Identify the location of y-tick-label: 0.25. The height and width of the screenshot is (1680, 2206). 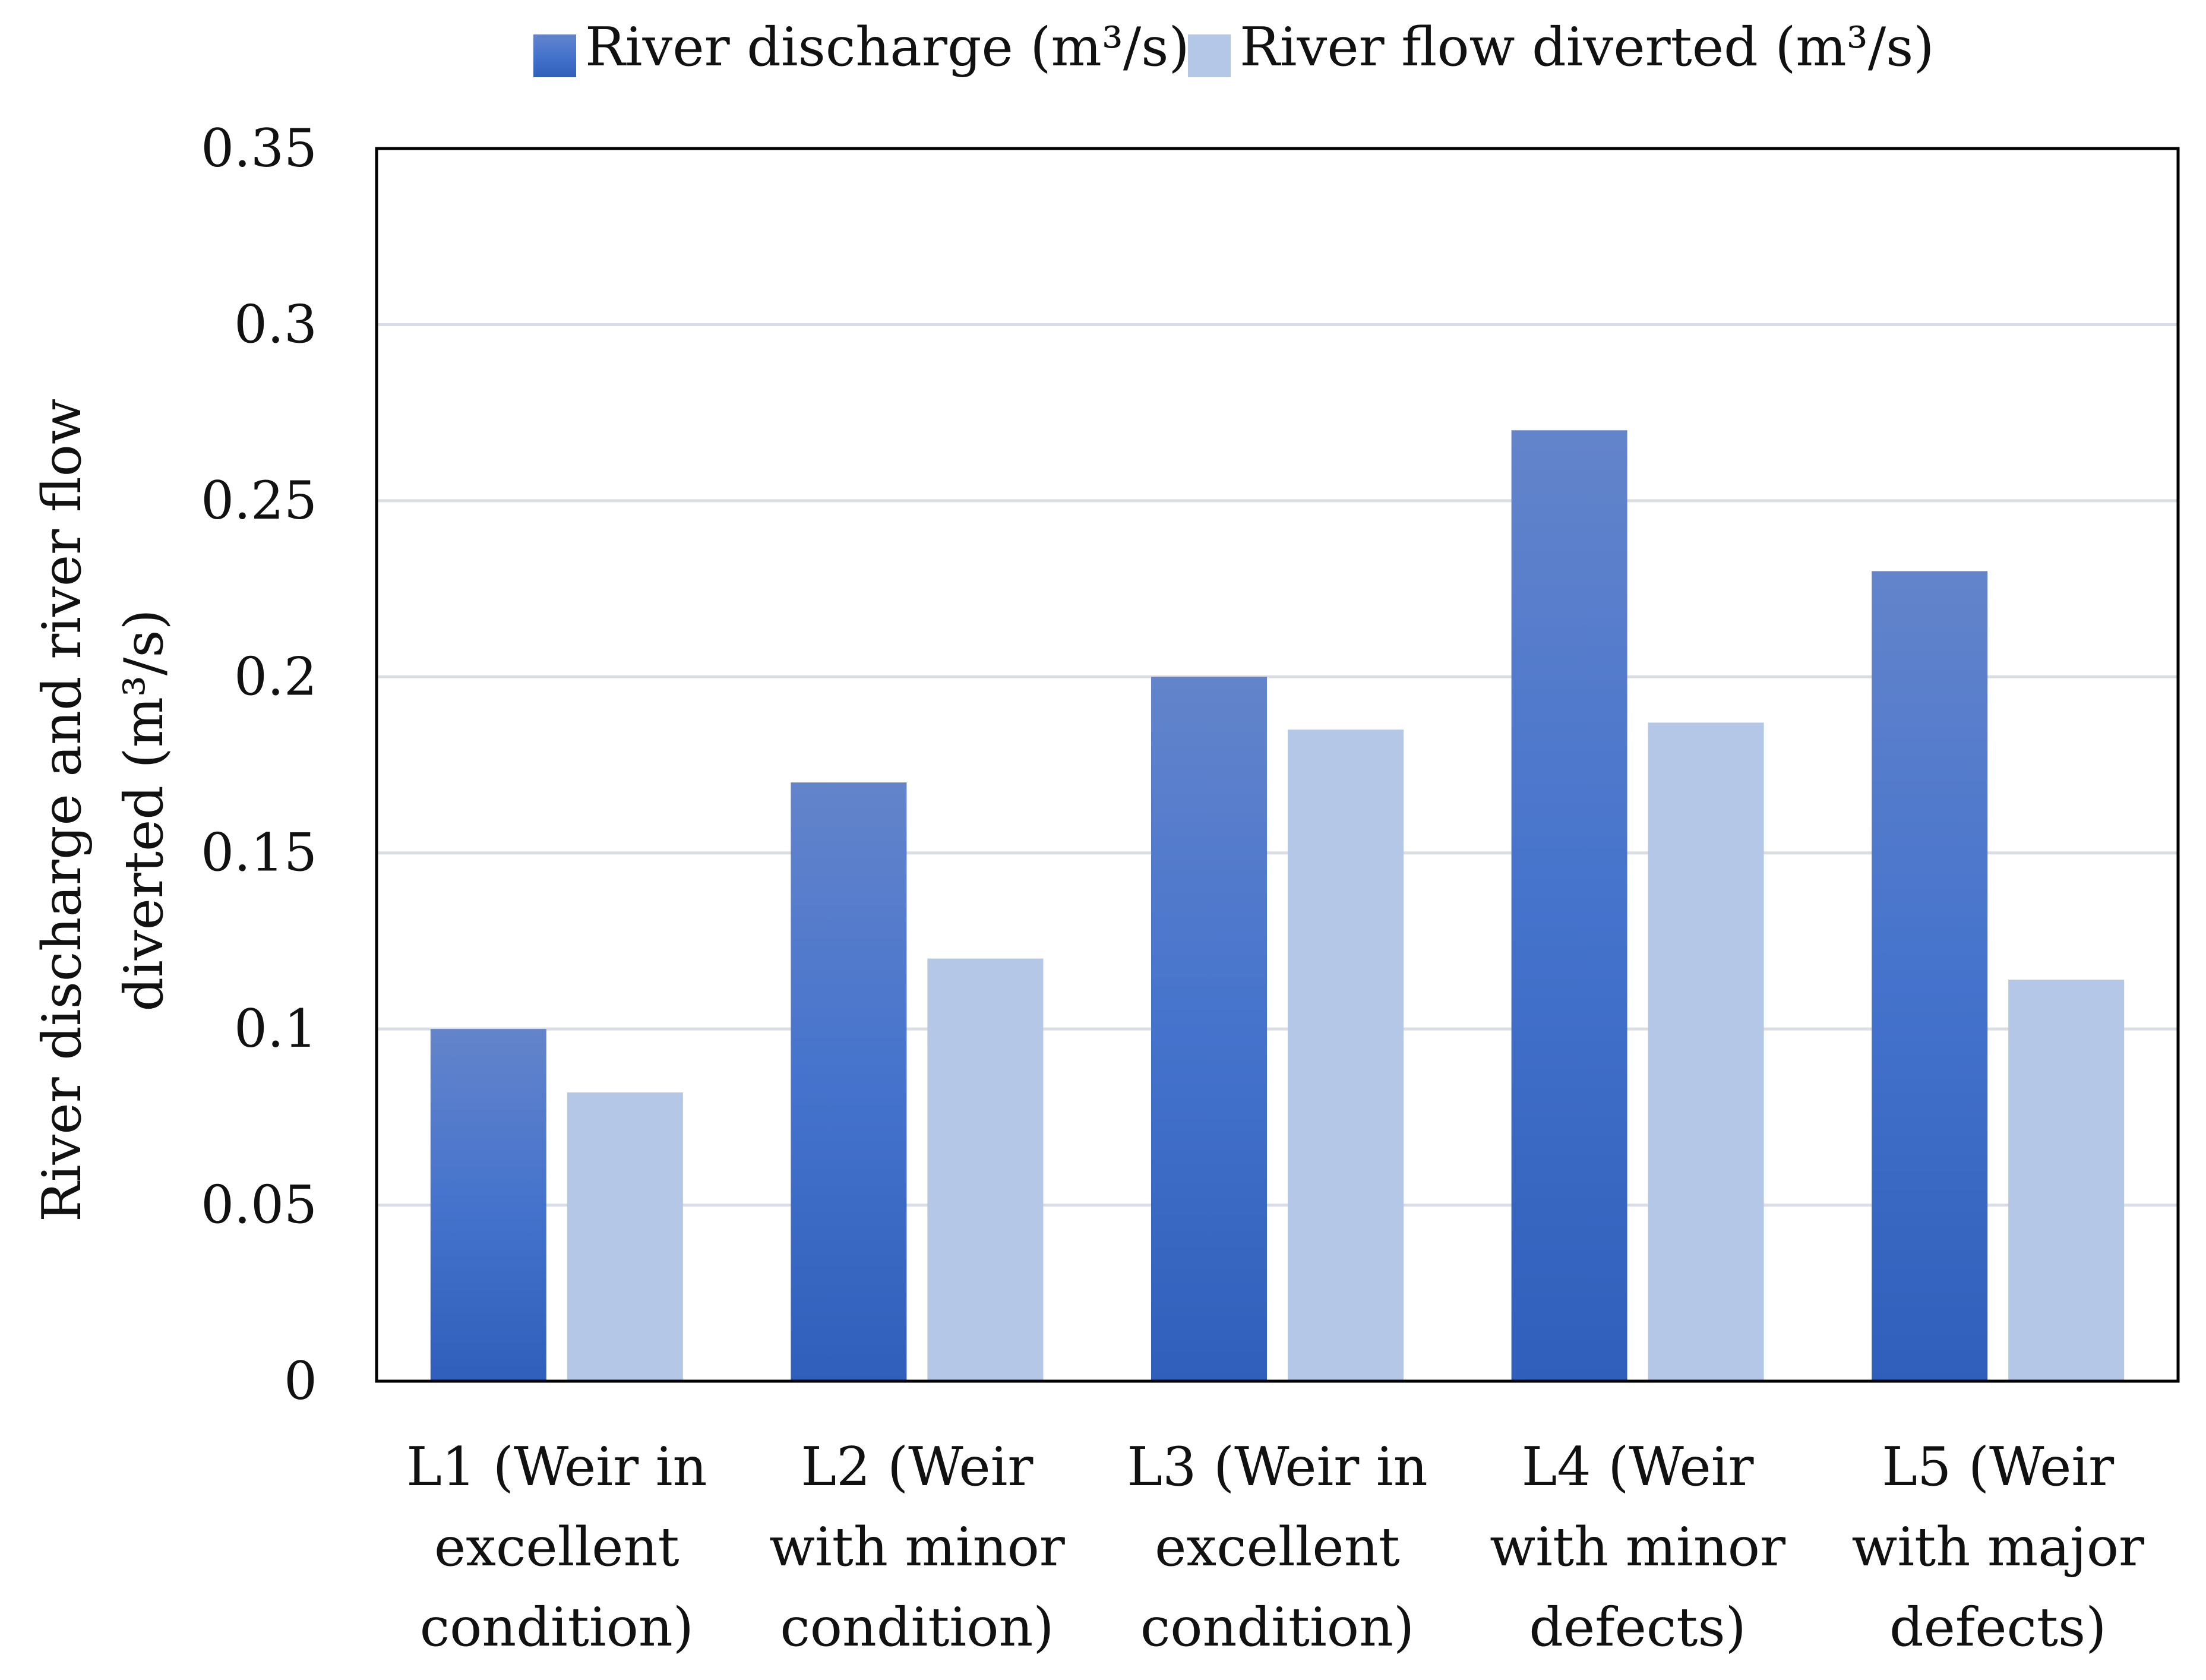
(259, 500).